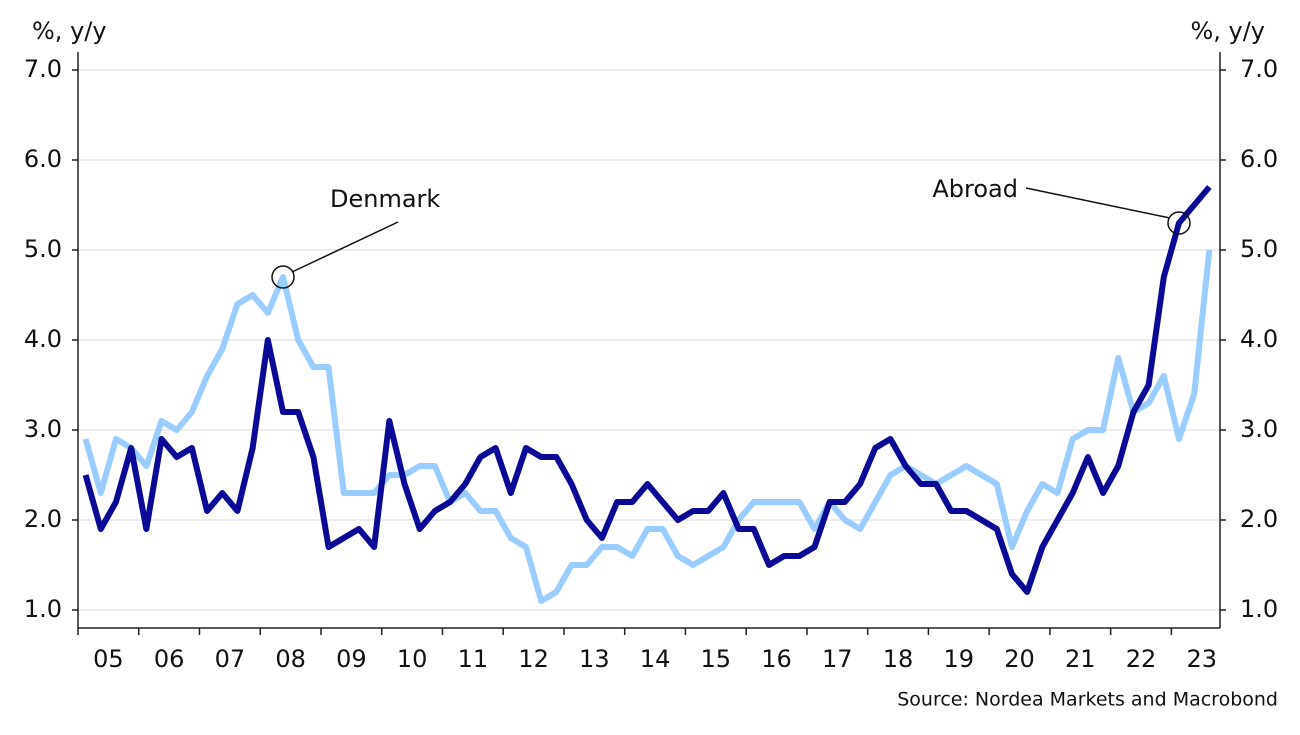  I want to click on x-tick-label: 22, so click(1141, 659).